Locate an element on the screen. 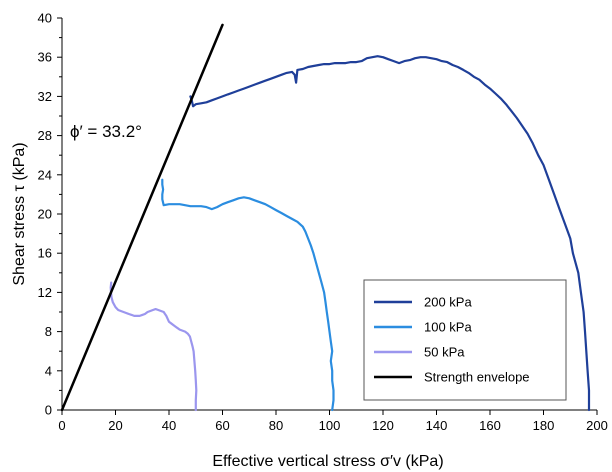 The image size is (612, 472). x-tick-label: 40 is located at coordinates (169, 425).